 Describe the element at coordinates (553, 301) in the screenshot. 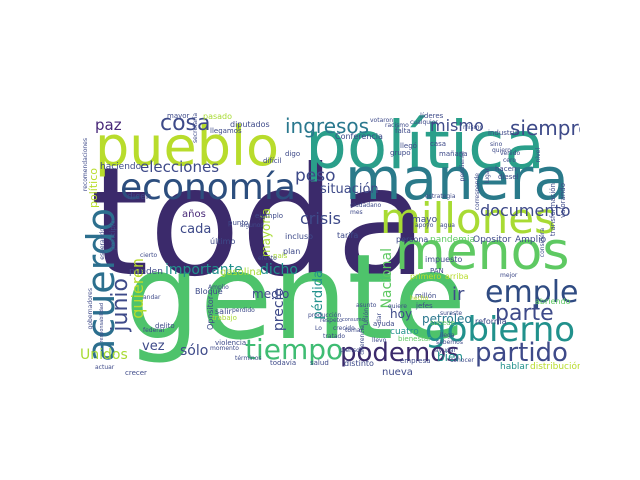

I see `word-cloud-term: abriendo` at that location.